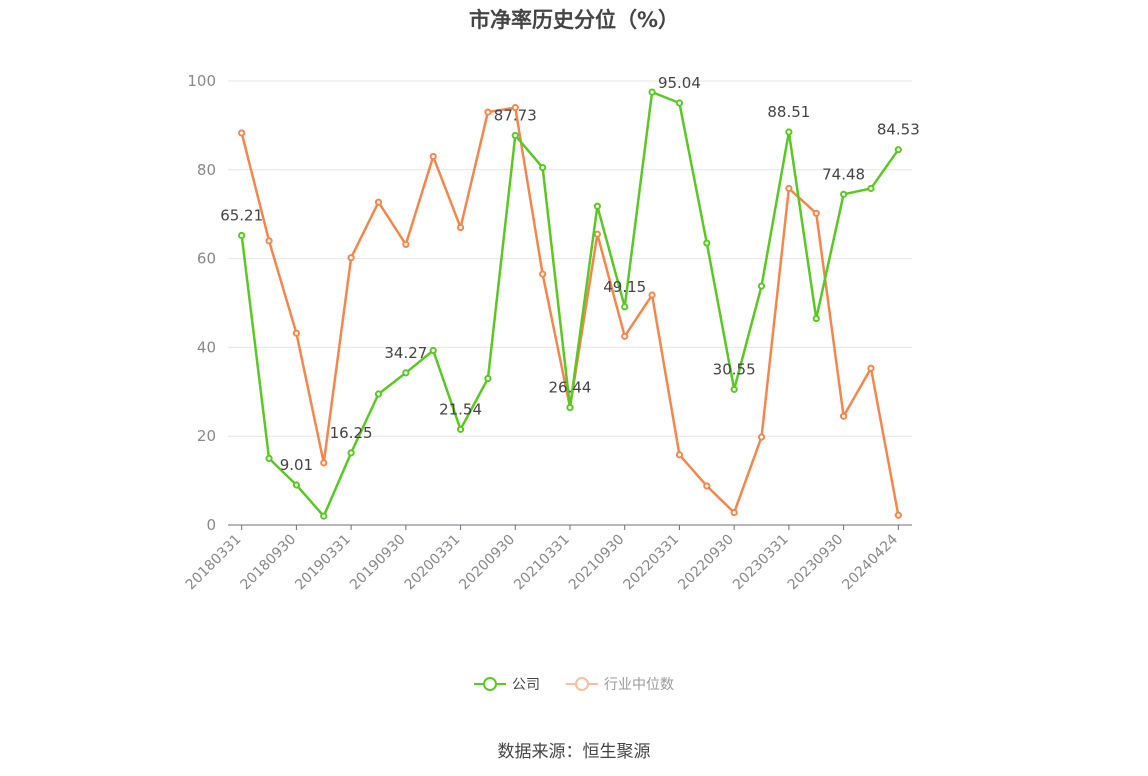  What do you see at coordinates (201, 81) in the screenshot?
I see `y-tick-label: 100` at bounding box center [201, 81].